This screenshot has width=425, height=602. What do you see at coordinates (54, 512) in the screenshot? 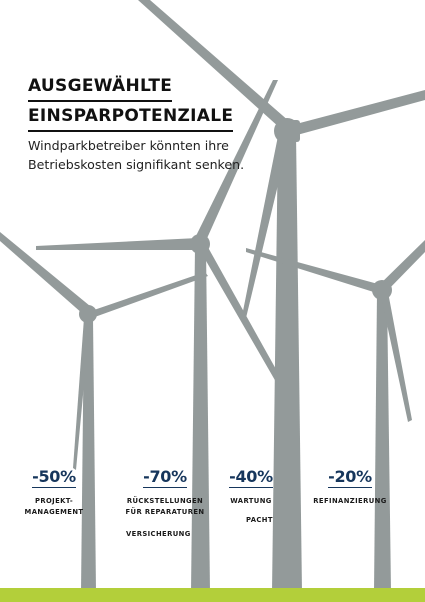
I see `stat-label-line-2: MANAGEMENT` at bounding box center [54, 512].